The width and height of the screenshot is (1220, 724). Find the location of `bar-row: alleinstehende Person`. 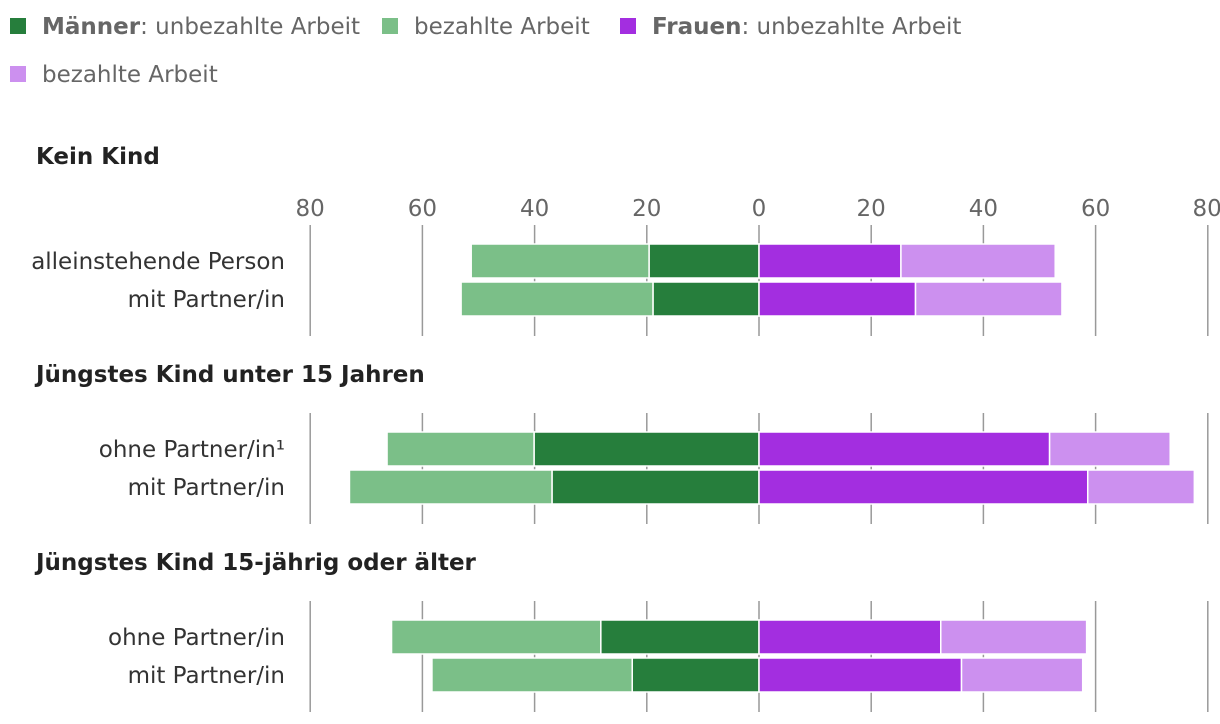

bar-row: alleinstehende Person is located at coordinates (543, 261).